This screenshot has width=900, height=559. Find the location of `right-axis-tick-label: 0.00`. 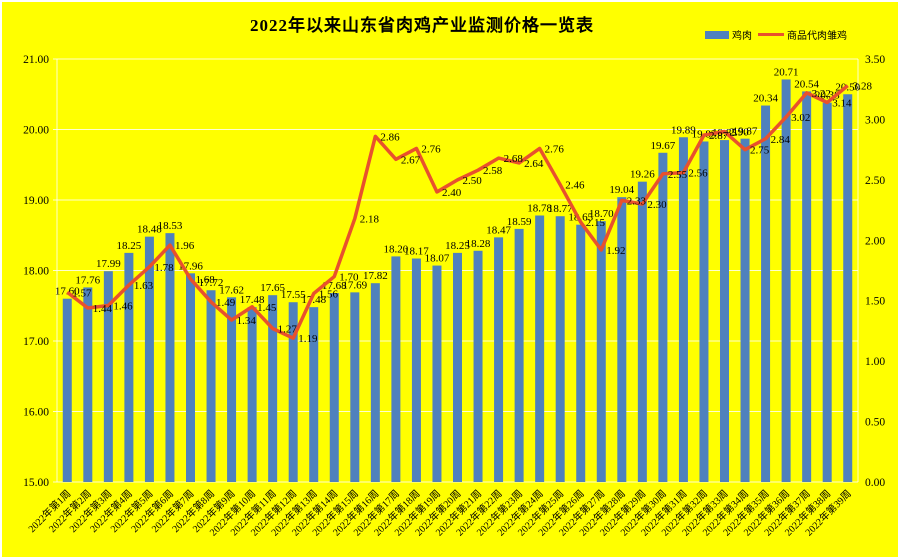

right-axis-tick-label: 0.00 is located at coordinates (875, 483).